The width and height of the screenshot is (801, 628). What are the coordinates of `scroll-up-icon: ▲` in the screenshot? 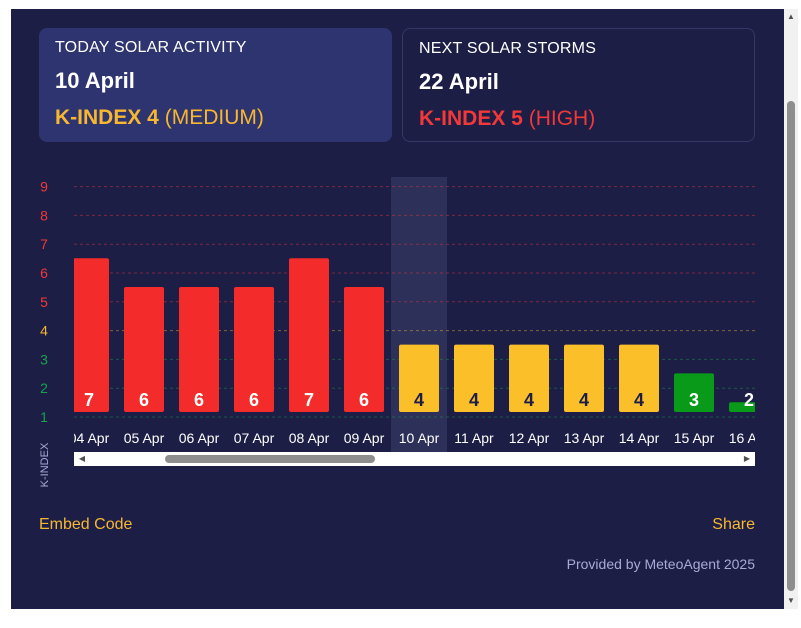 It's located at (791, 16).